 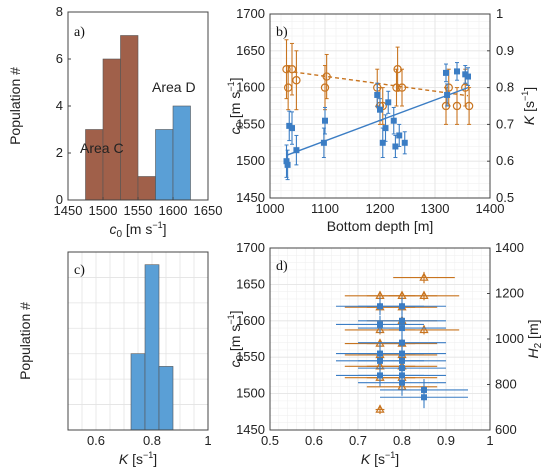 What do you see at coordinates (380, 226) in the screenshot?
I see `x-axis-label-b: Bottom depth [m]` at bounding box center [380, 226].